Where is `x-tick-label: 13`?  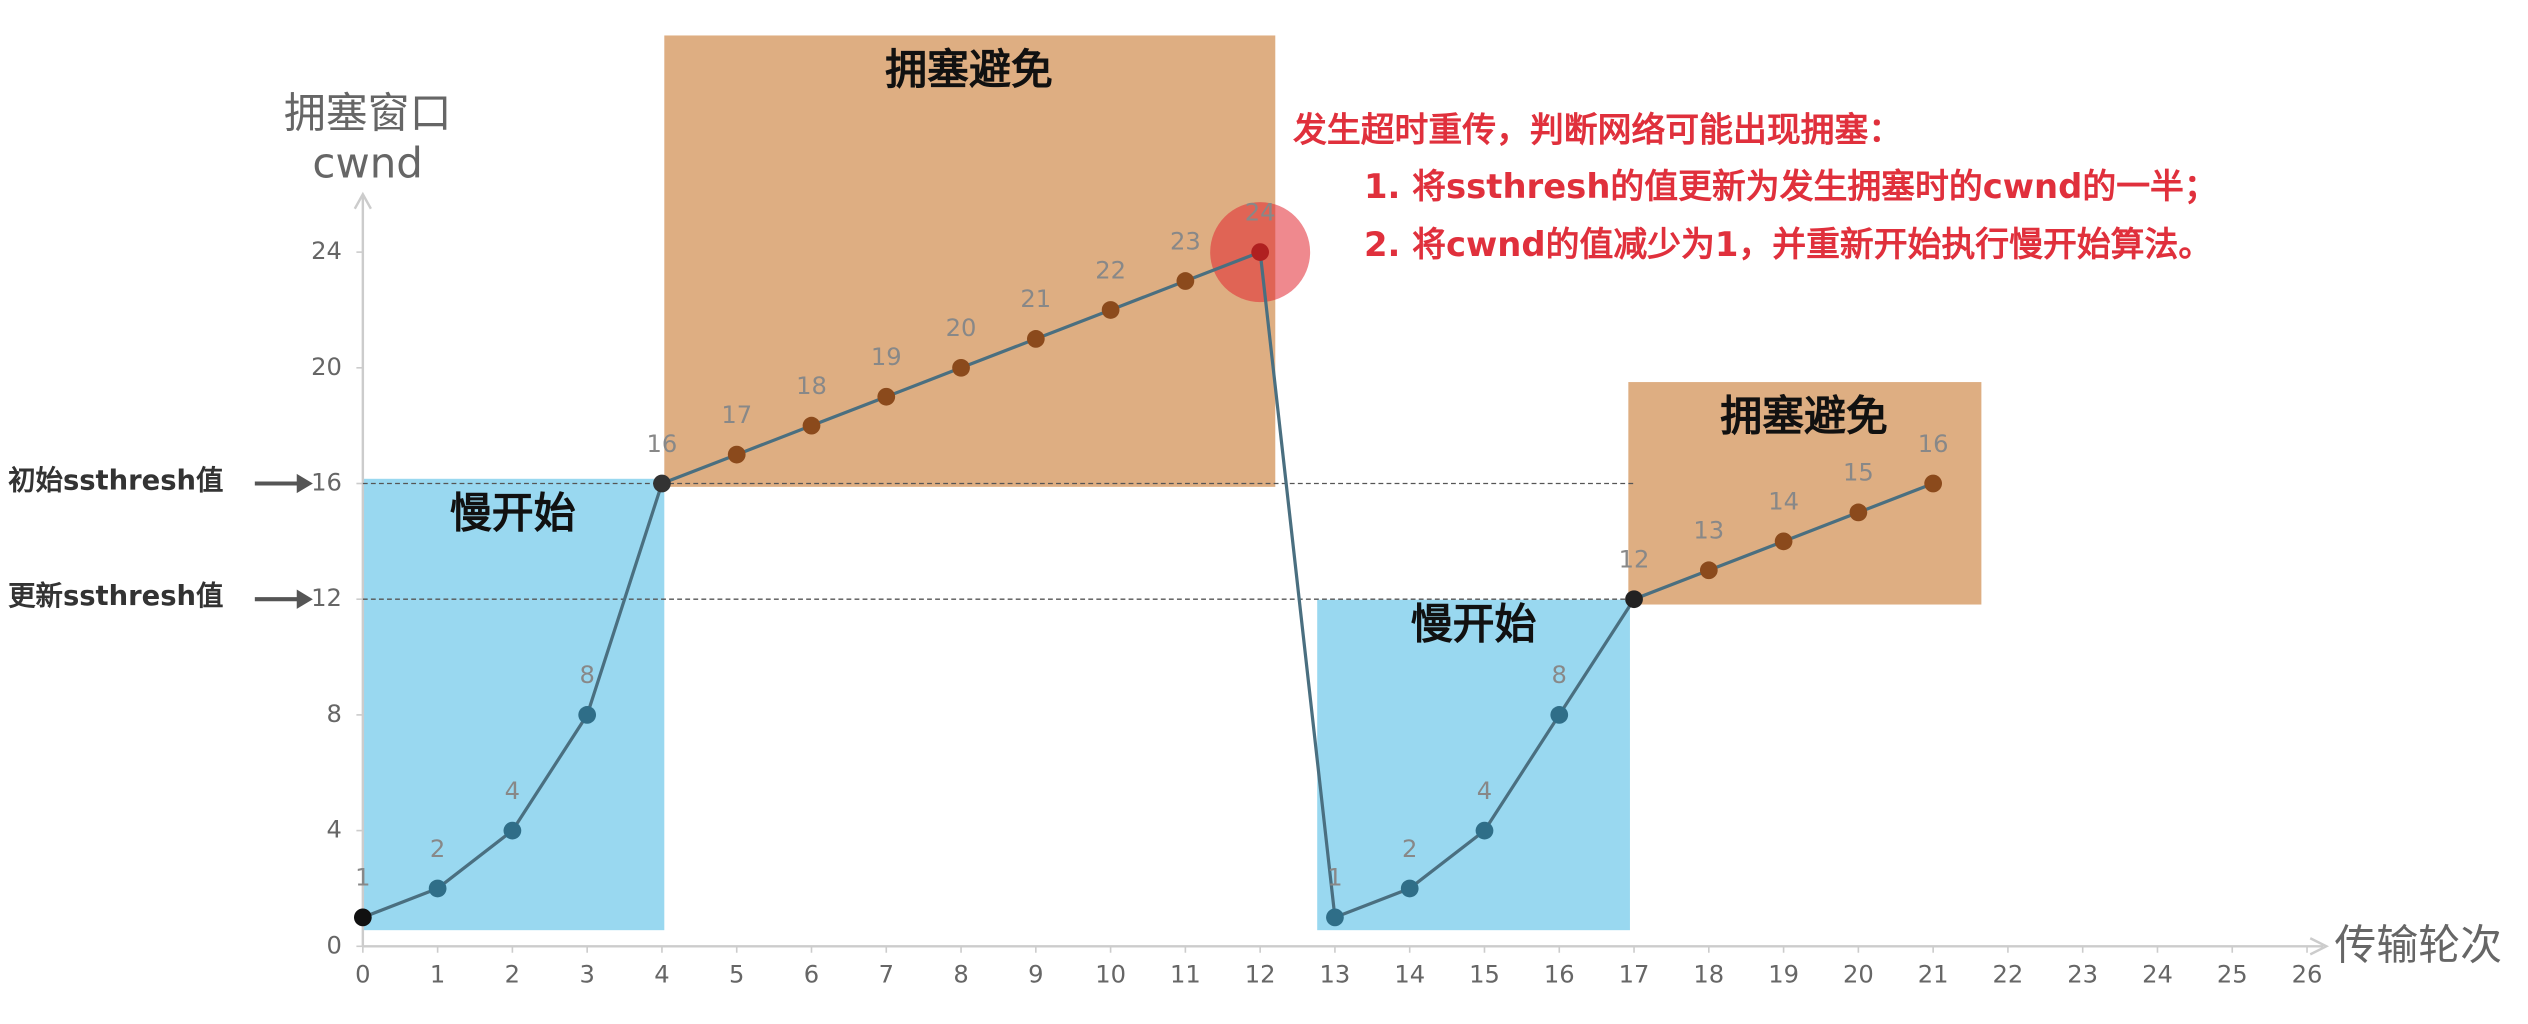 x-tick-label: 13 is located at coordinates (1335, 974).